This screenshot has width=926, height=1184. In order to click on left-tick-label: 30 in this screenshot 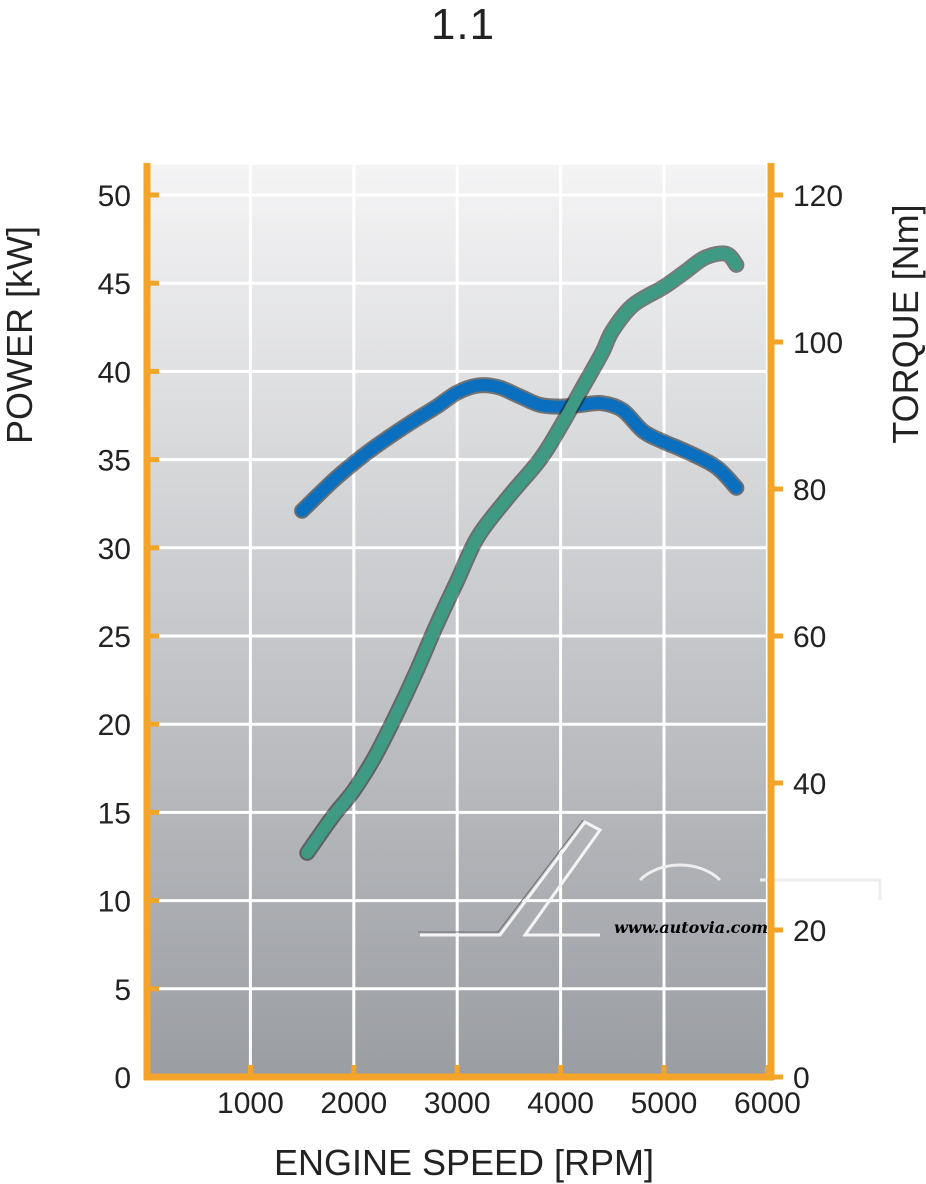, I will do `click(114, 549)`.